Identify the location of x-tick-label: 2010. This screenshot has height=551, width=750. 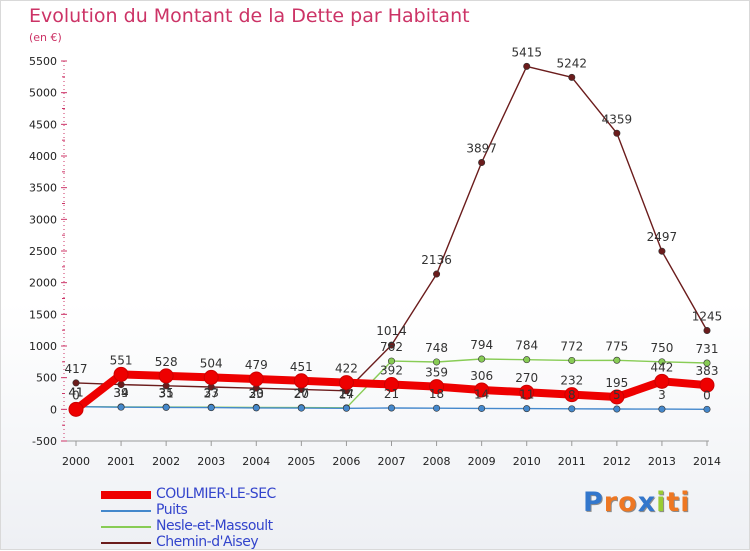
(527, 461).